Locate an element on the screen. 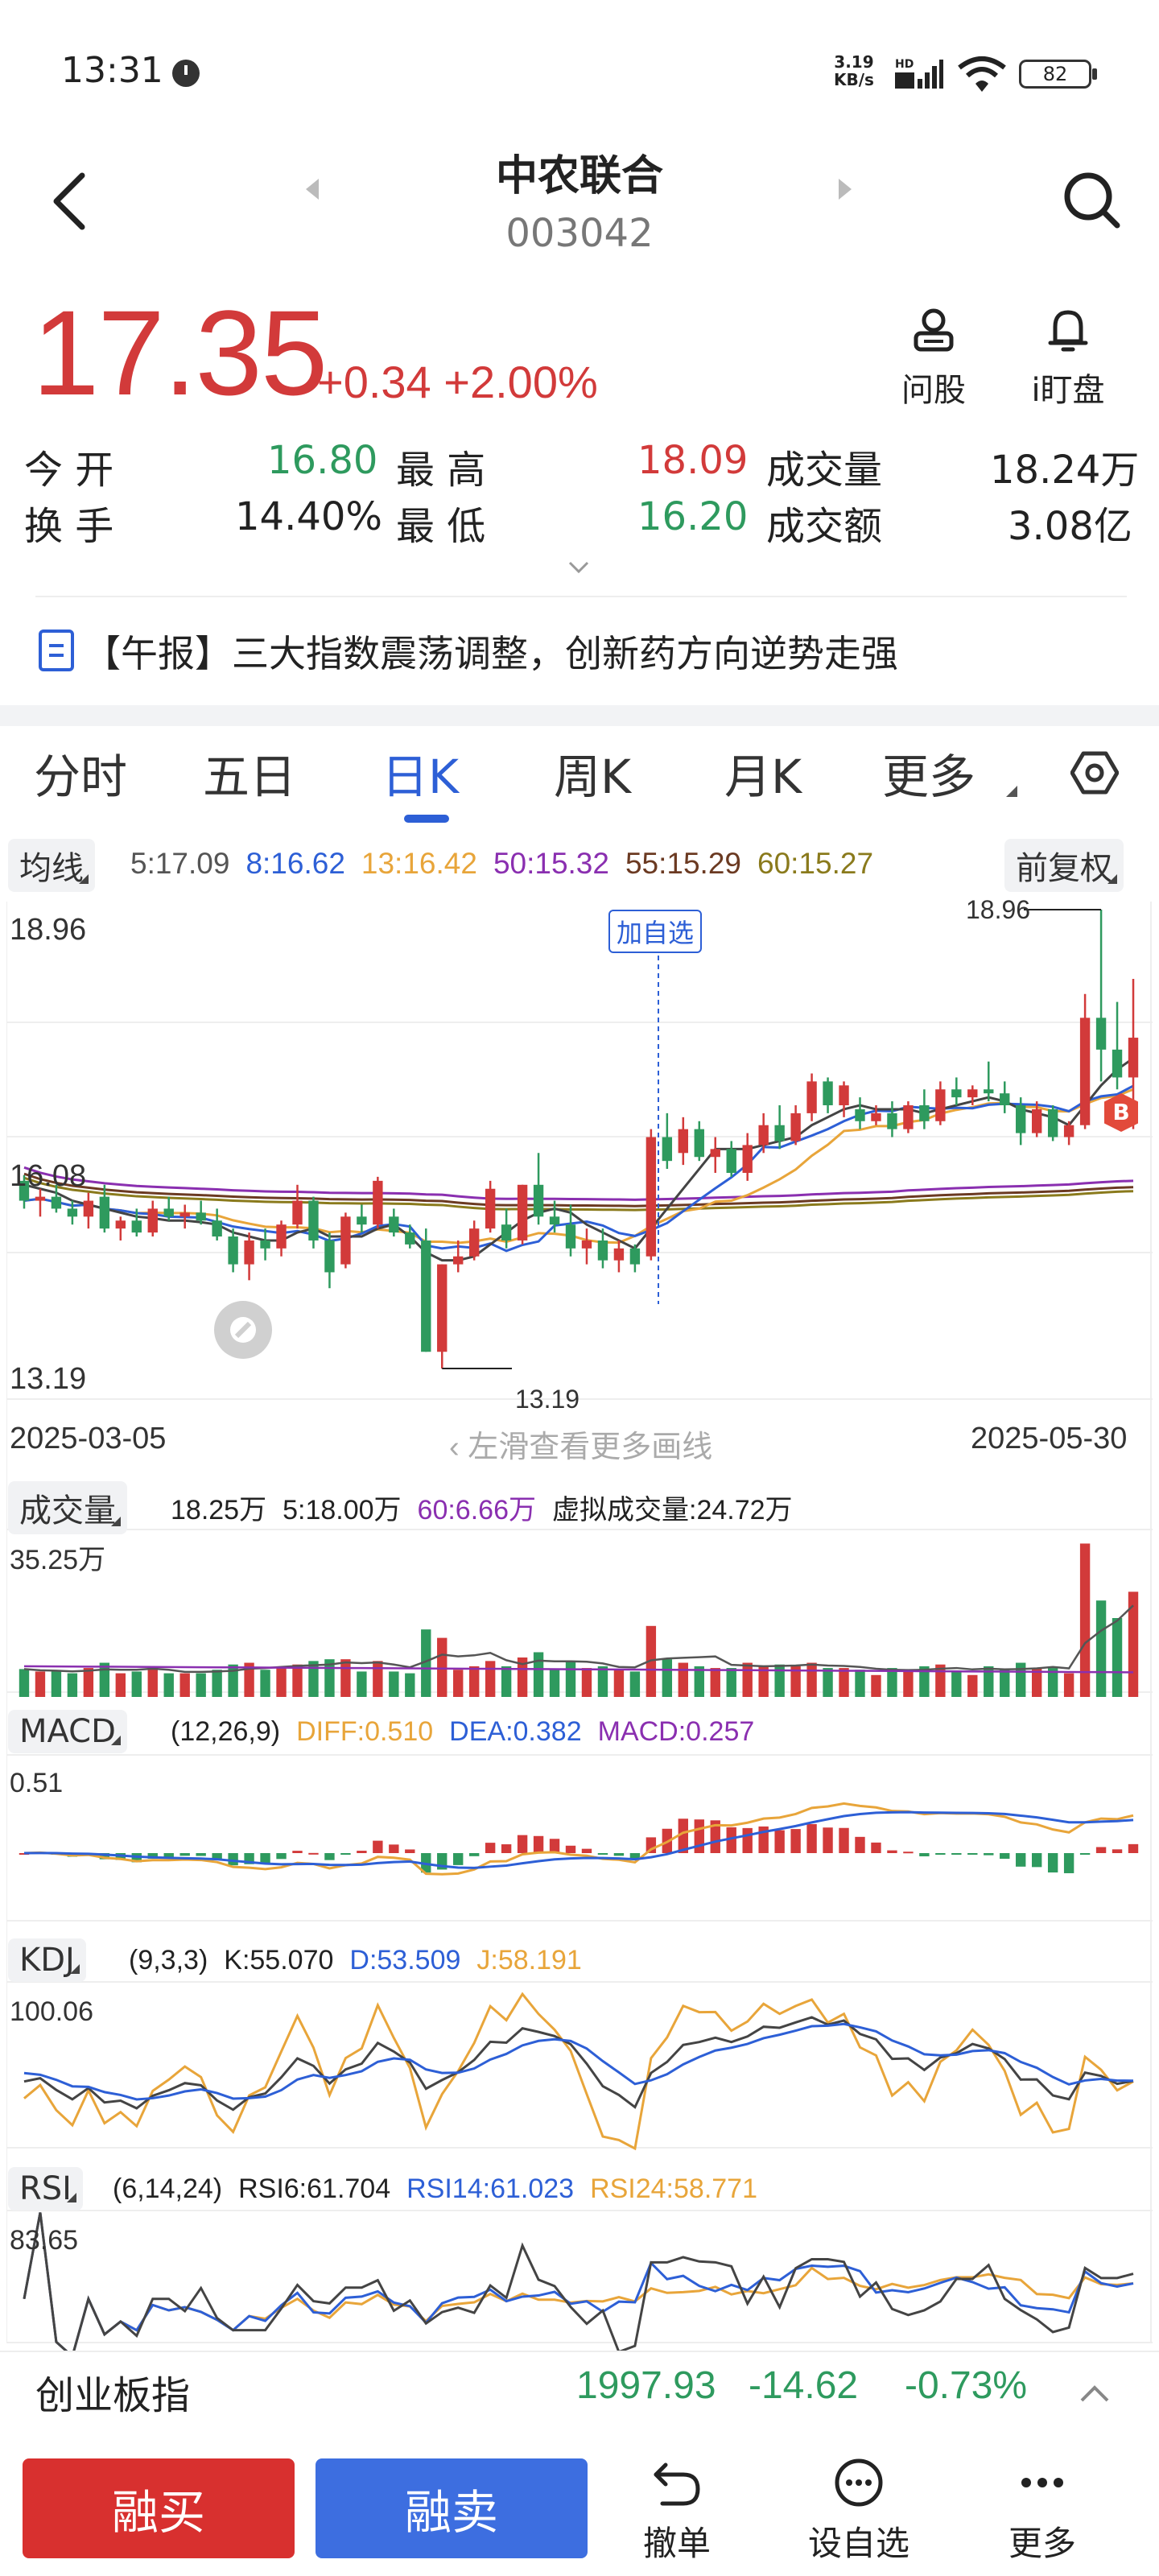 Image resolution: width=1159 pixels, height=2576 pixels. tab-monthly-k: 月K is located at coordinates (763, 776).